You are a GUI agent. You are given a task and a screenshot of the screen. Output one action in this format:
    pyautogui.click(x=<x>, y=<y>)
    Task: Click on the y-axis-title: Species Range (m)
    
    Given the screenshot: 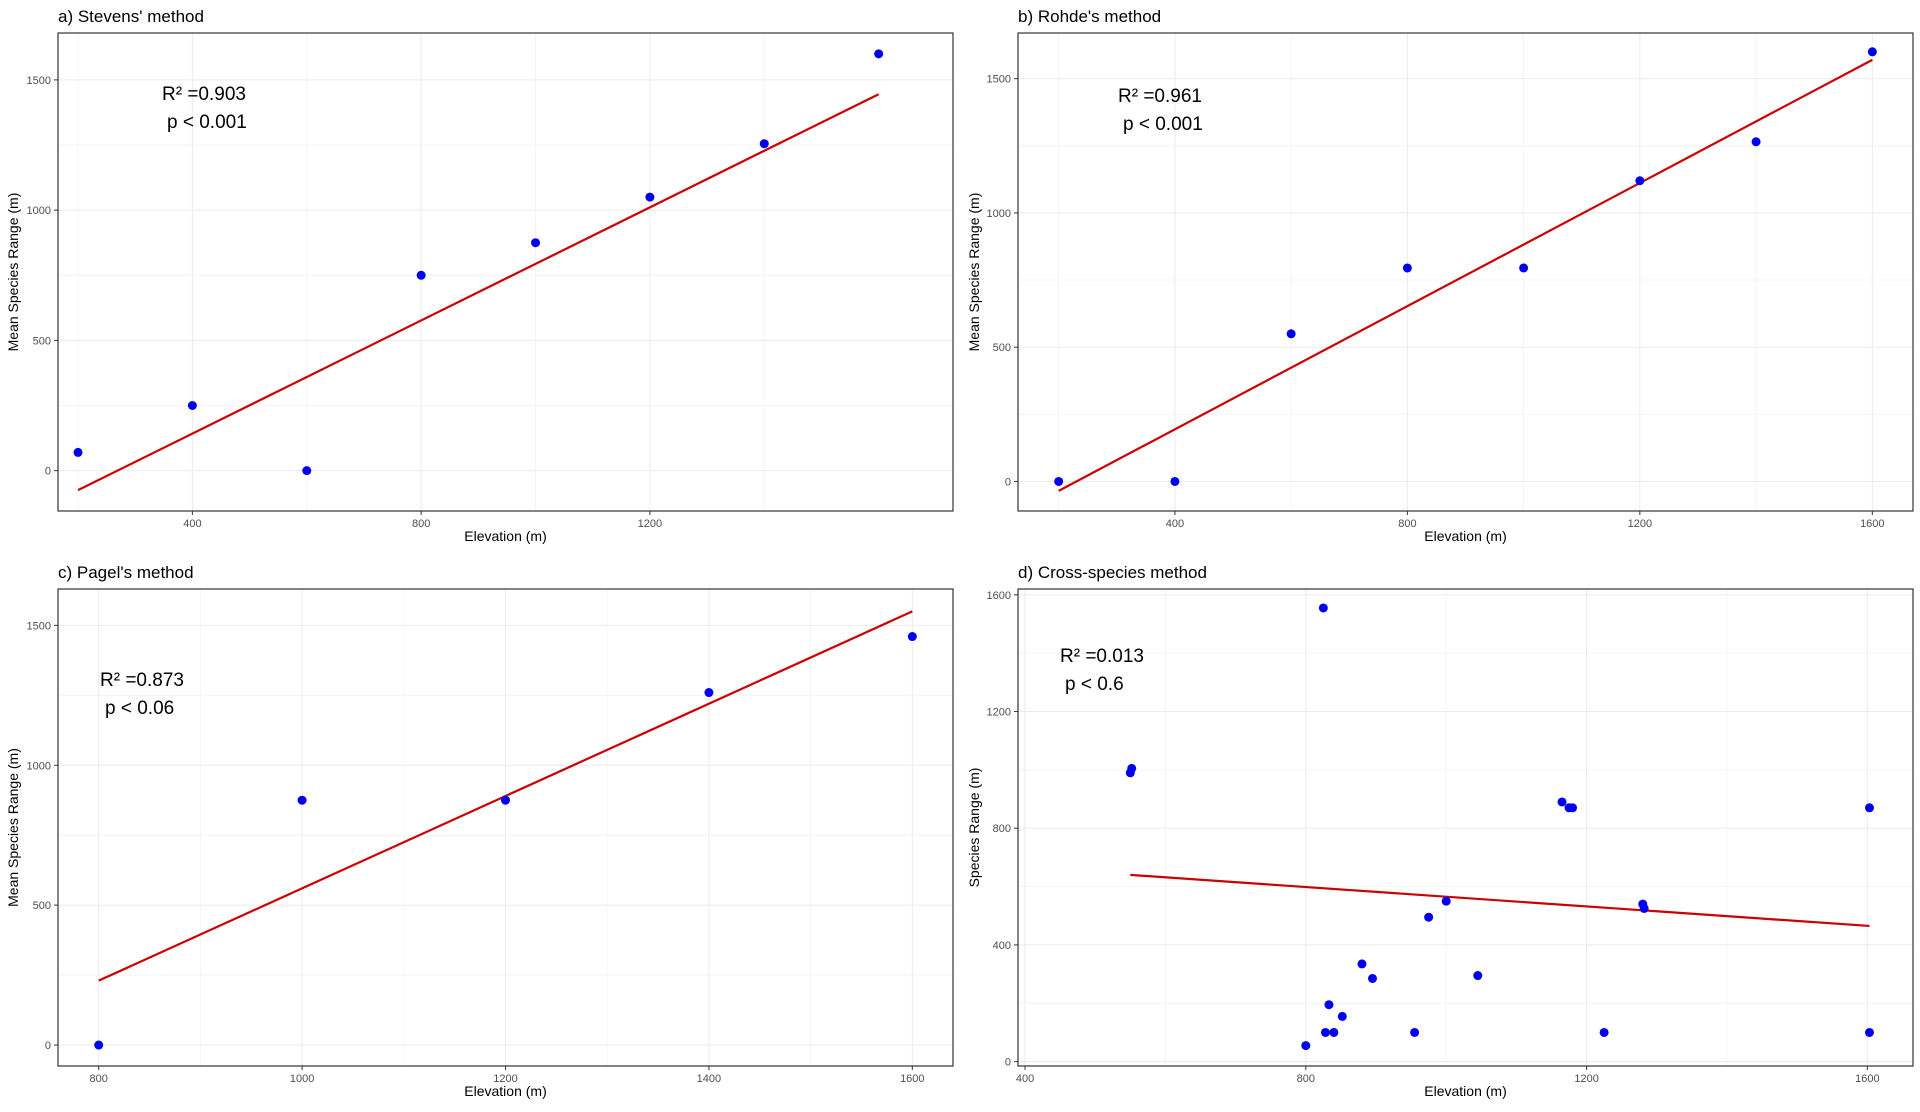 What is the action you would take?
    pyautogui.click(x=974, y=828)
    